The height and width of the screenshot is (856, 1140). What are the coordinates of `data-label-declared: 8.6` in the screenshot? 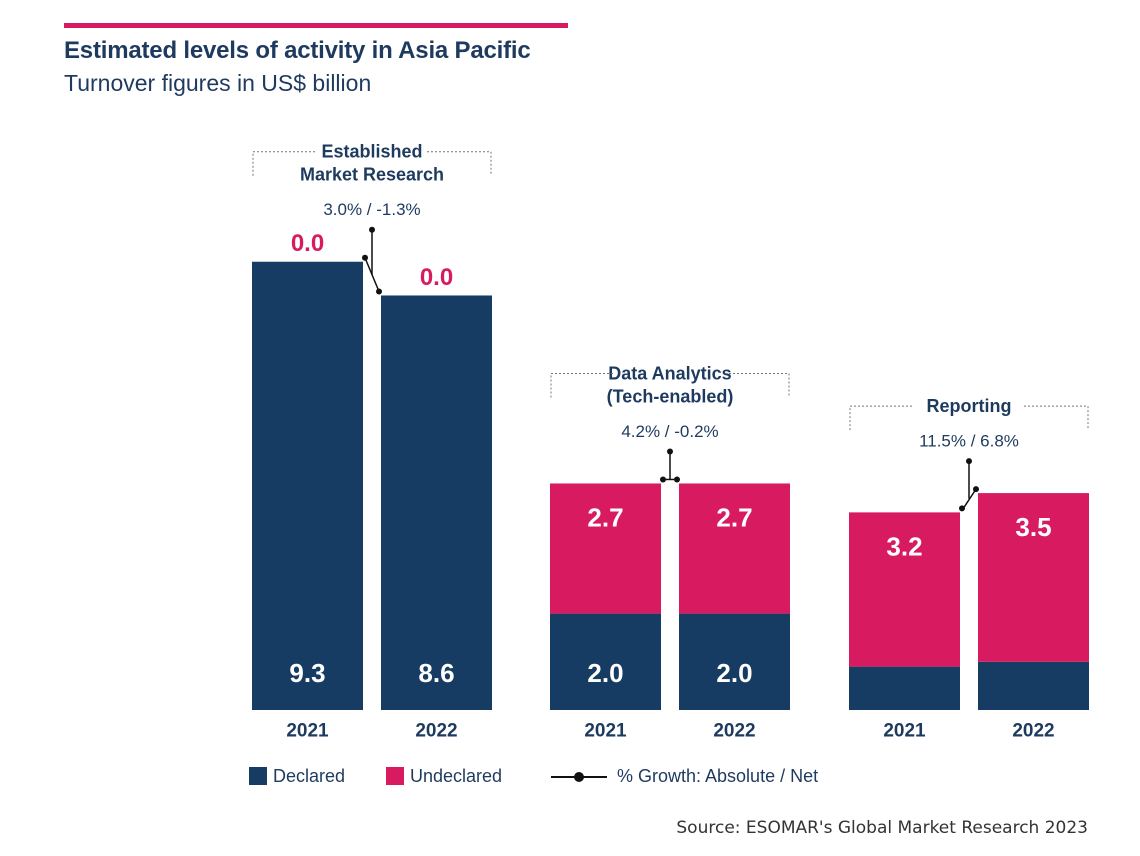 It's located at (436, 673).